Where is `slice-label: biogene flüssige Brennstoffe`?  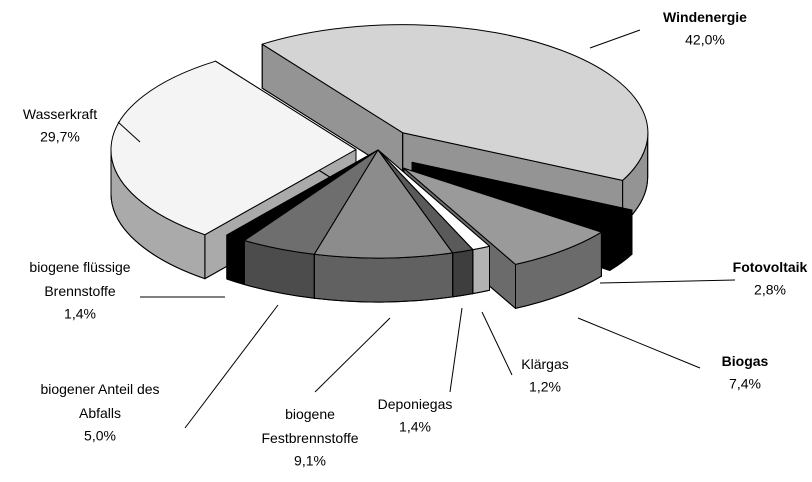 slice-label: biogene flüssige Brennstoffe is located at coordinates (79, 279).